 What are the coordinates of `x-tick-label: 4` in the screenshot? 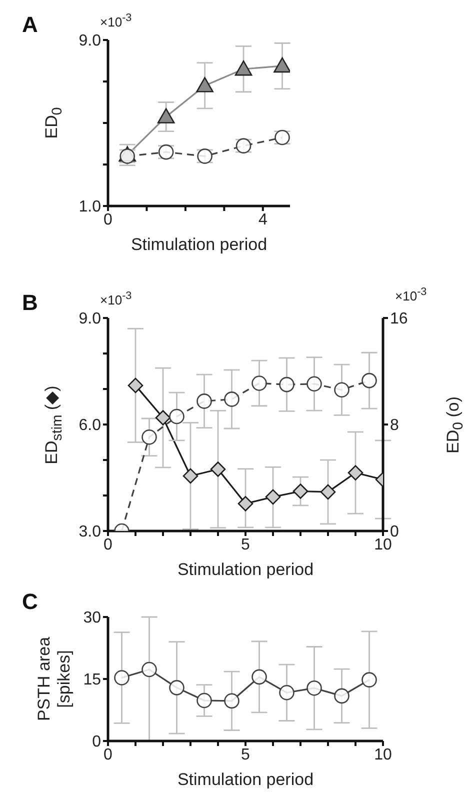 It's located at (263, 219).